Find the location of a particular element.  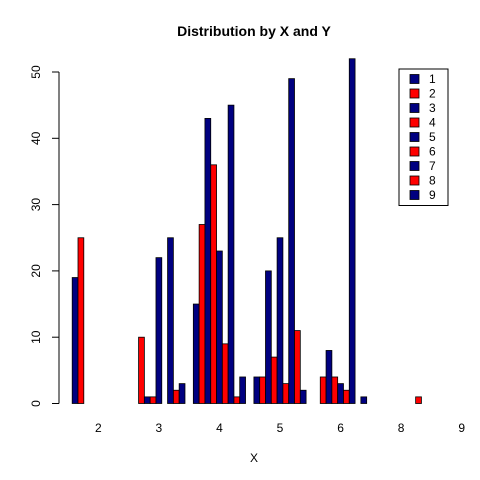

x-tick-label: 2 is located at coordinates (98, 428).